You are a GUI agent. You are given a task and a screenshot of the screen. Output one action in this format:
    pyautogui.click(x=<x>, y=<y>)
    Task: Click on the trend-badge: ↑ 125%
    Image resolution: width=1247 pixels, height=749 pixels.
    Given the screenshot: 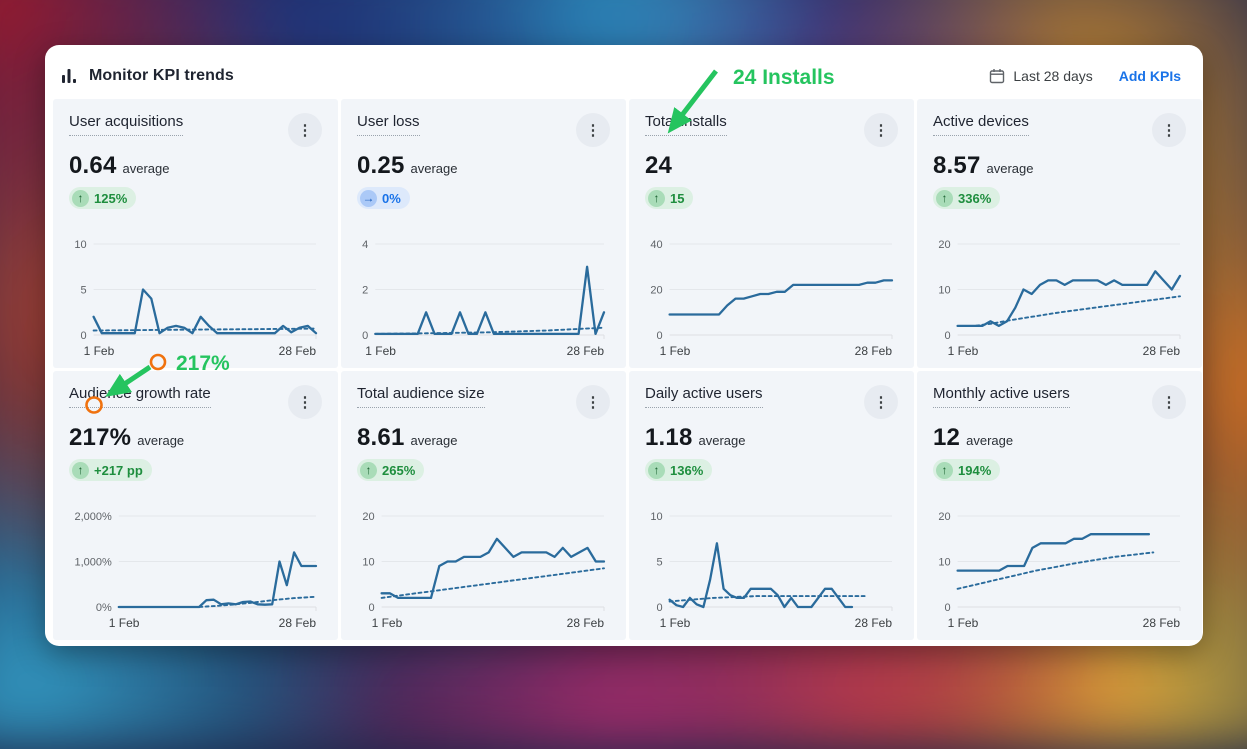 What is the action you would take?
    pyautogui.click(x=103, y=198)
    